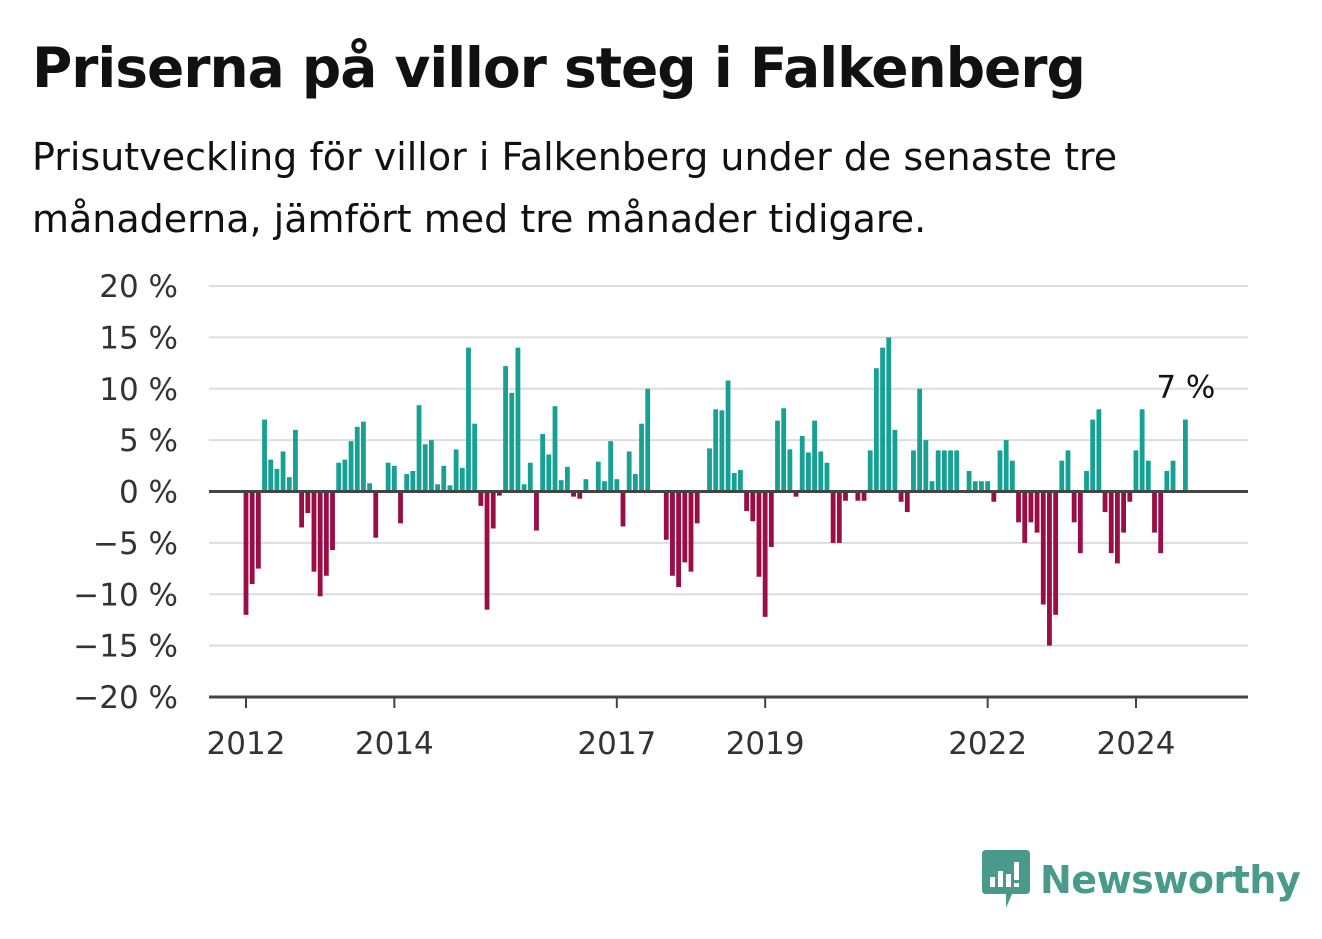 This screenshot has width=1322, height=939. Describe the element at coordinates (138, 287) in the screenshot. I see `y-tick-label: 20 %` at that location.